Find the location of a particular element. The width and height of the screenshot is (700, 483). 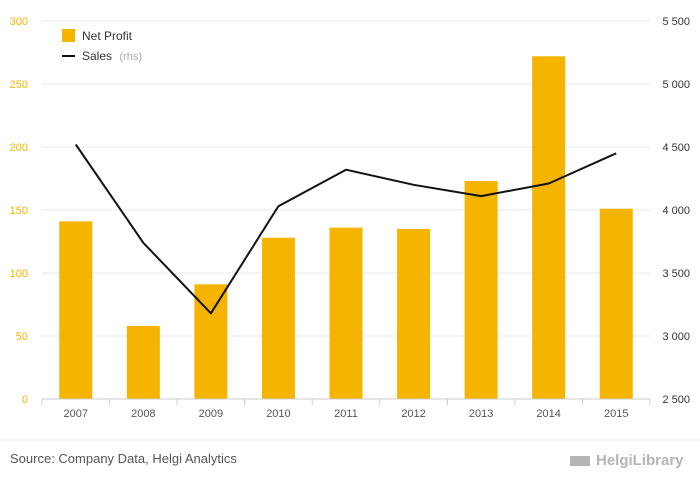

bar-2015 is located at coordinates (616, 303).